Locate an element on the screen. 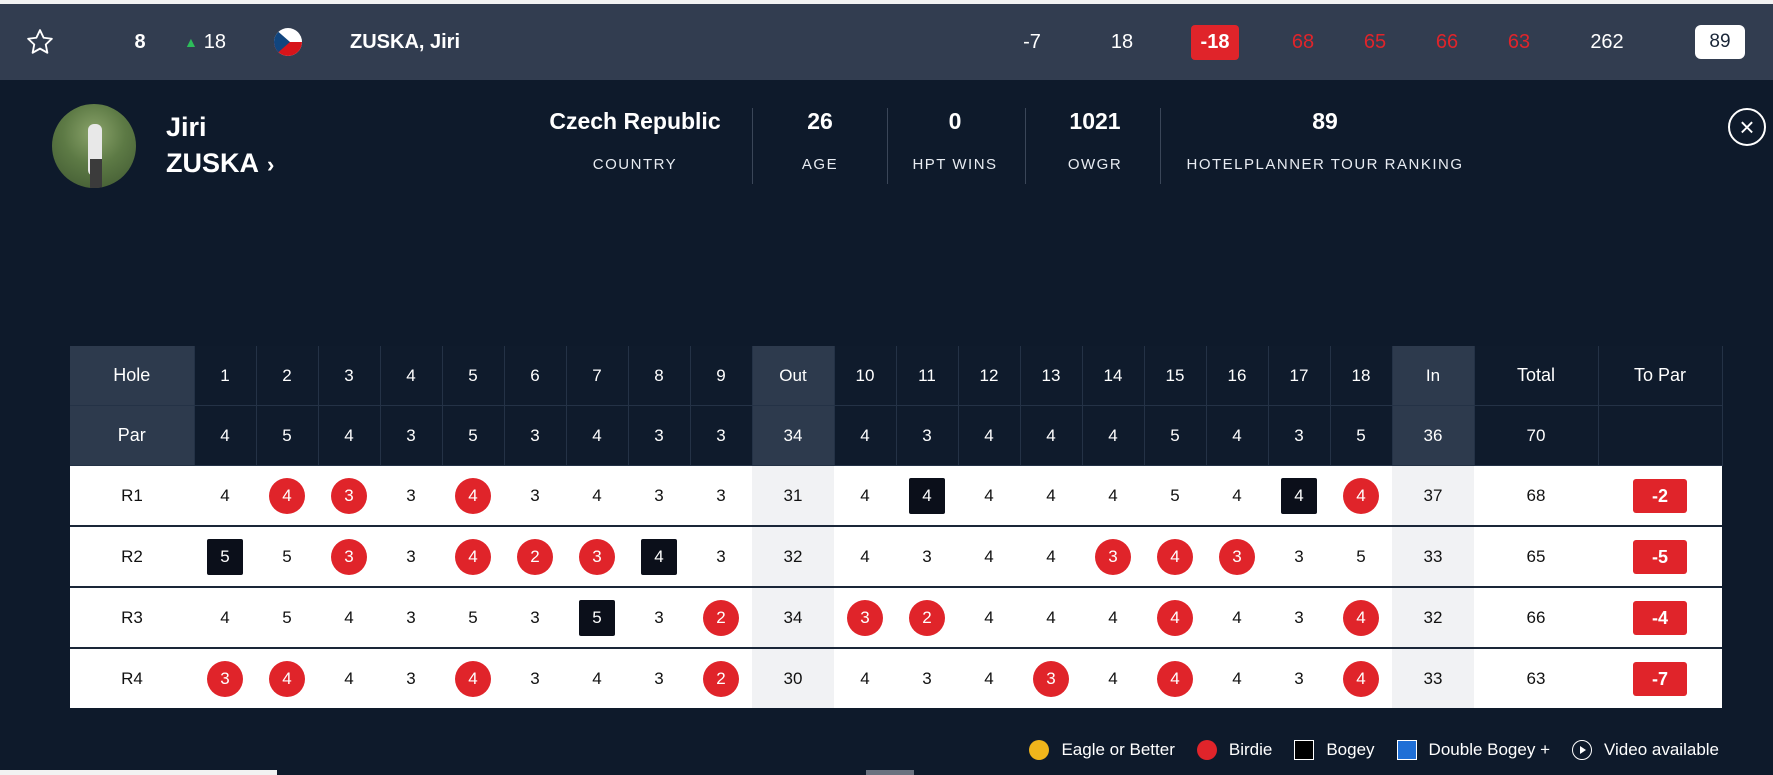  legend-item-video: Video available is located at coordinates (1645, 750).